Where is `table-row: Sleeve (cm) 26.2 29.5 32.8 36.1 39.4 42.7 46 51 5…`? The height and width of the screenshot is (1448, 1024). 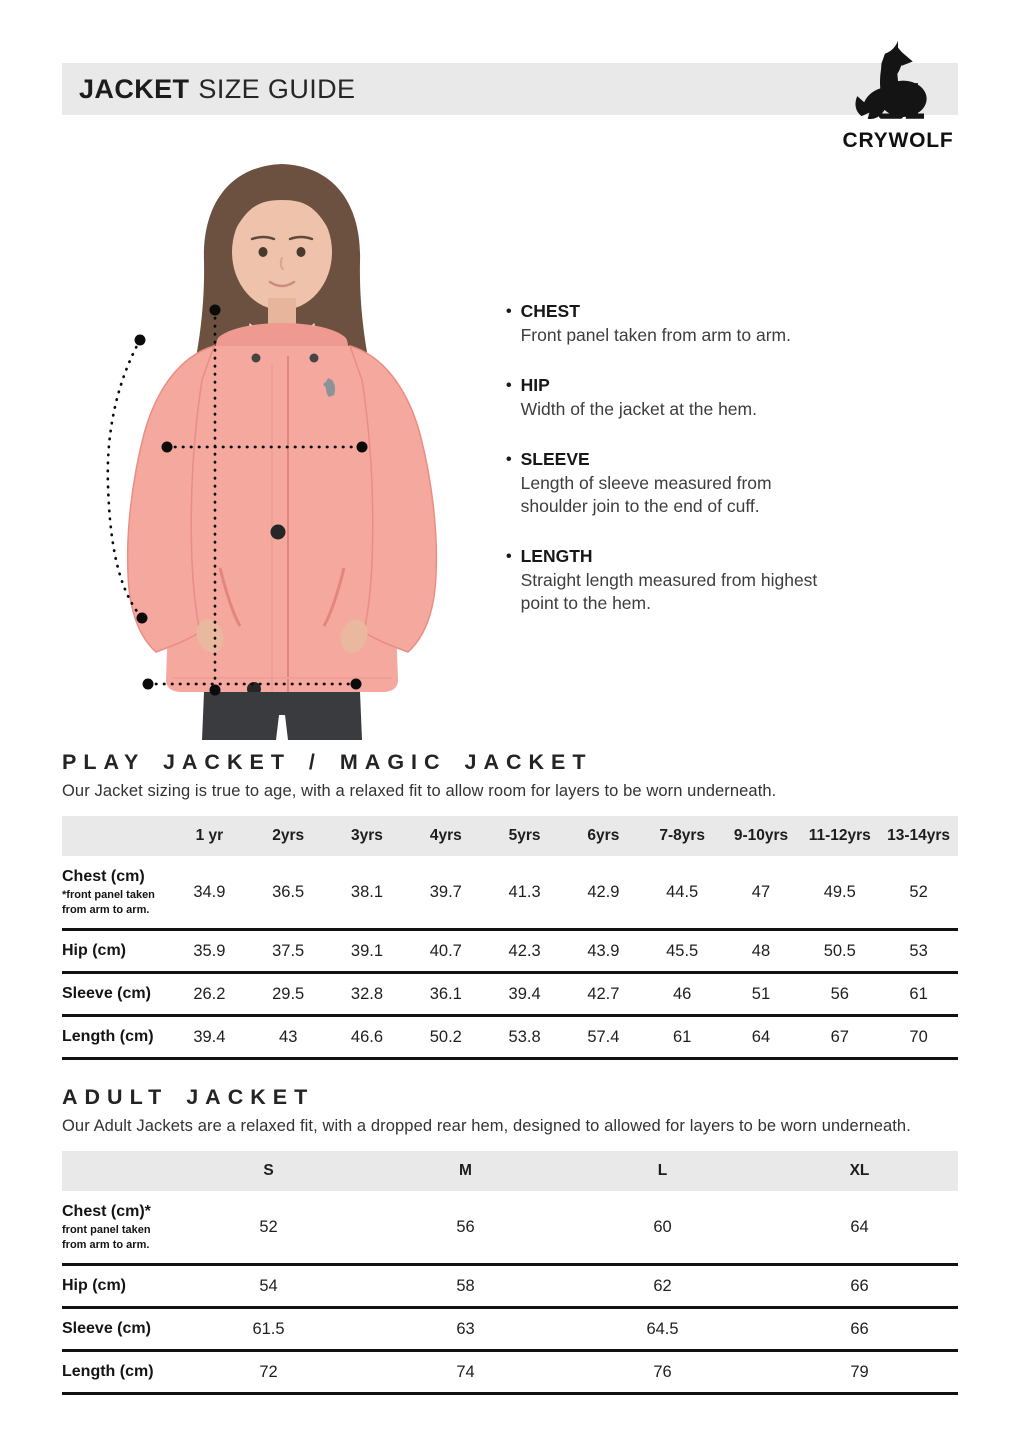 table-row: Sleeve (cm) 26.2 29.5 32.8 36.1 39.4 42.7 46 51 5… is located at coordinates (510, 994).